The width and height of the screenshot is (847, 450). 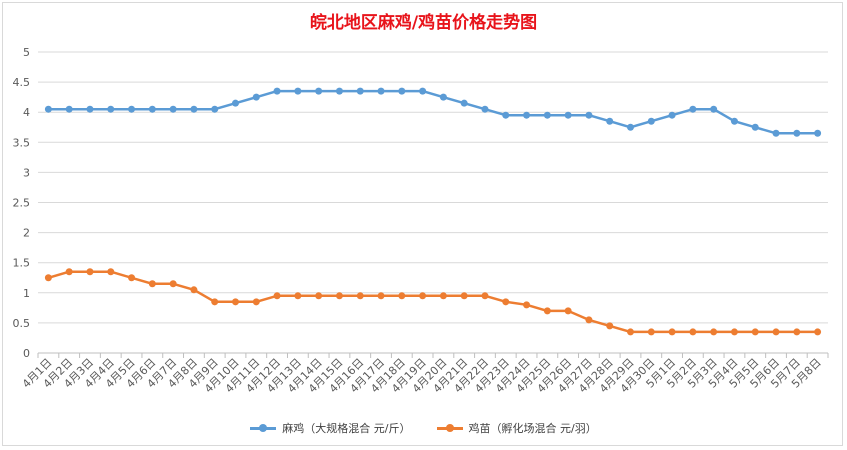 What do you see at coordinates (22, 82) in the screenshot?
I see `y-tick-label-9: 4.5` at bounding box center [22, 82].